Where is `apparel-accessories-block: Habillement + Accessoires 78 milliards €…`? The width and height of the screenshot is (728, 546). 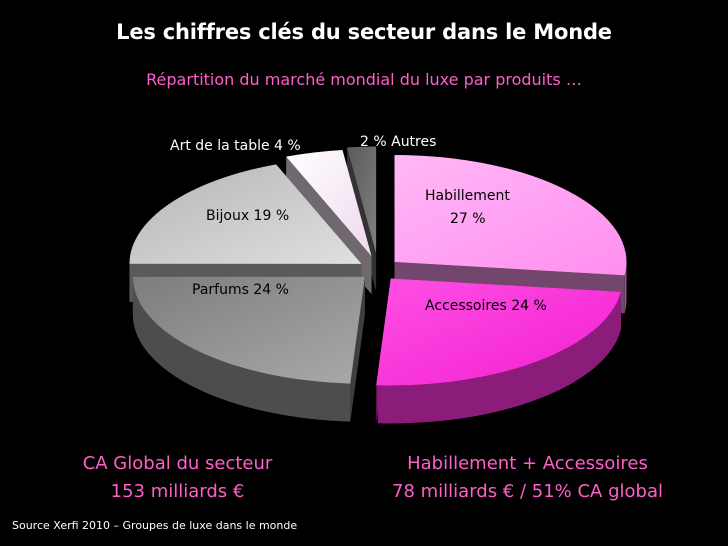
apparel-accessories-block: Habillement + Accessoires 78 milliards €… is located at coordinates (527, 478).